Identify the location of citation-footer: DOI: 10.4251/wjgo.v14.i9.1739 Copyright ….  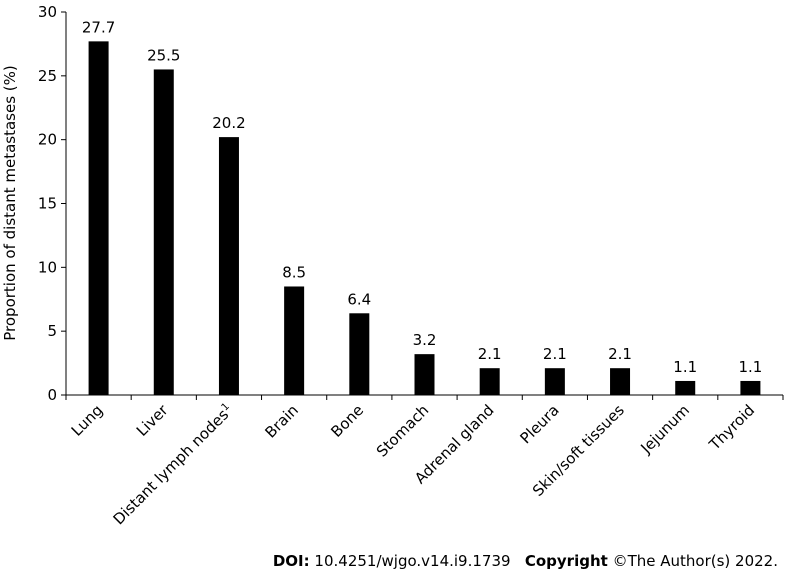
(525, 561).